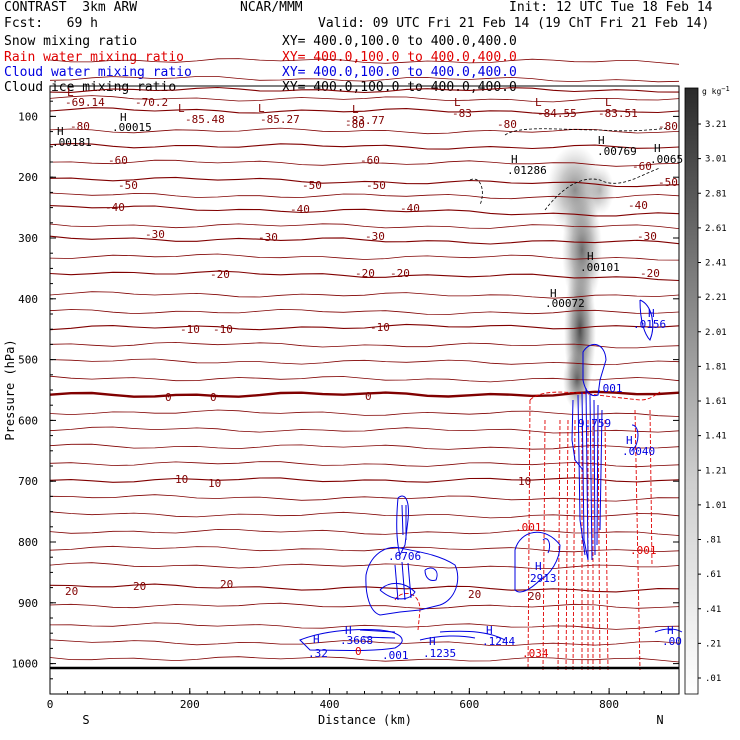  What do you see at coordinates (25, 664) in the screenshot?
I see `y-tick-label: 1000` at bounding box center [25, 664].